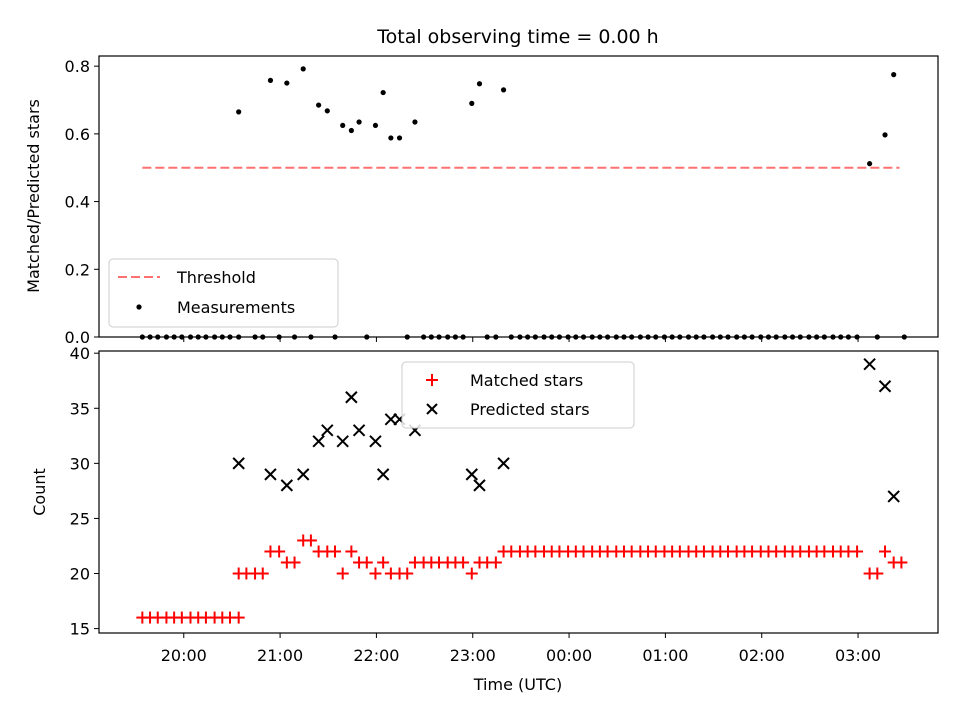  What do you see at coordinates (858, 655) in the screenshot?
I see `bottom-x-tick-label: 03:00` at bounding box center [858, 655].